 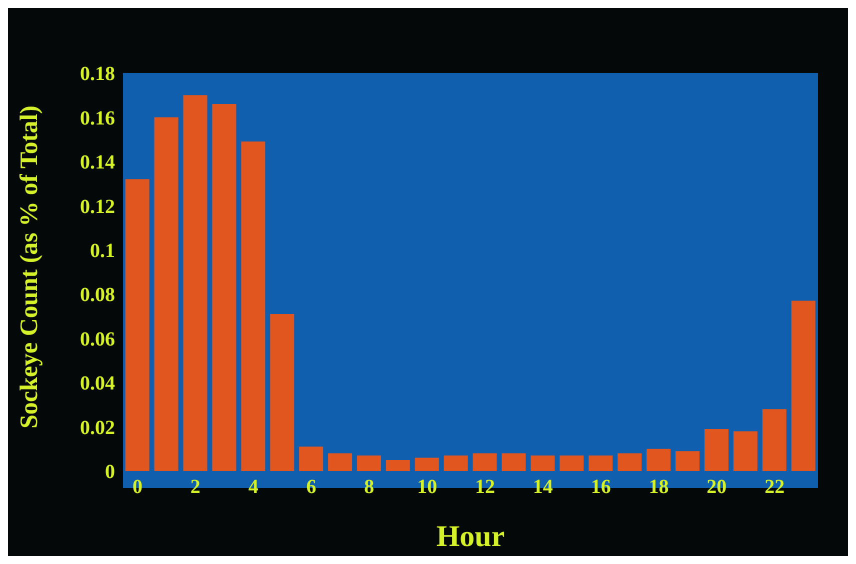 What do you see at coordinates (97, 163) in the screenshot?
I see `y-tick-label: 0.14` at bounding box center [97, 163].